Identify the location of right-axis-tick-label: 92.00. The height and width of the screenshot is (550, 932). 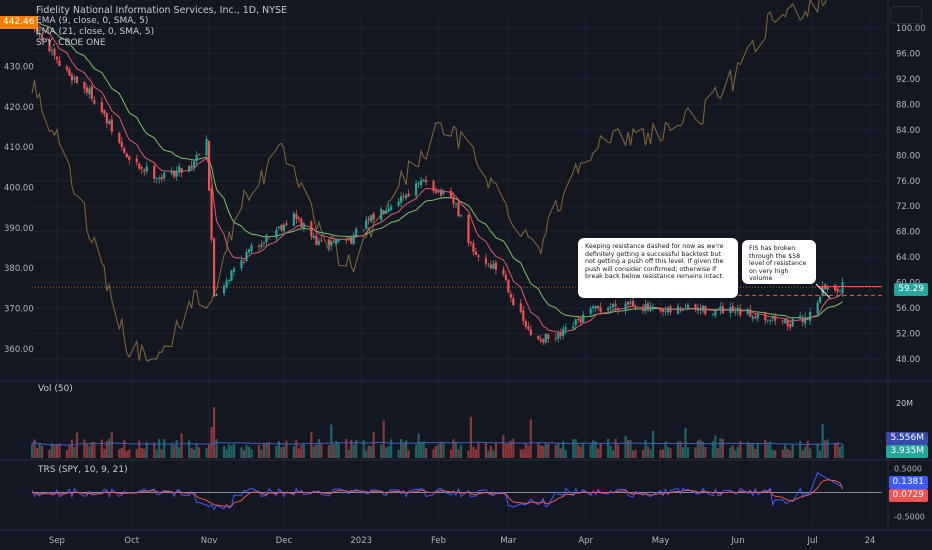
(908, 80).